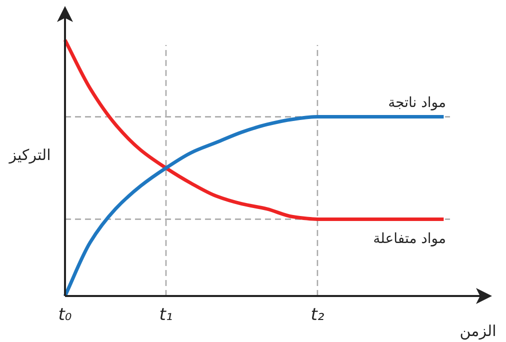 The height and width of the screenshot is (342, 506). Describe the element at coordinates (166, 315) in the screenshot. I see `x-tick-label: t₁` at that location.